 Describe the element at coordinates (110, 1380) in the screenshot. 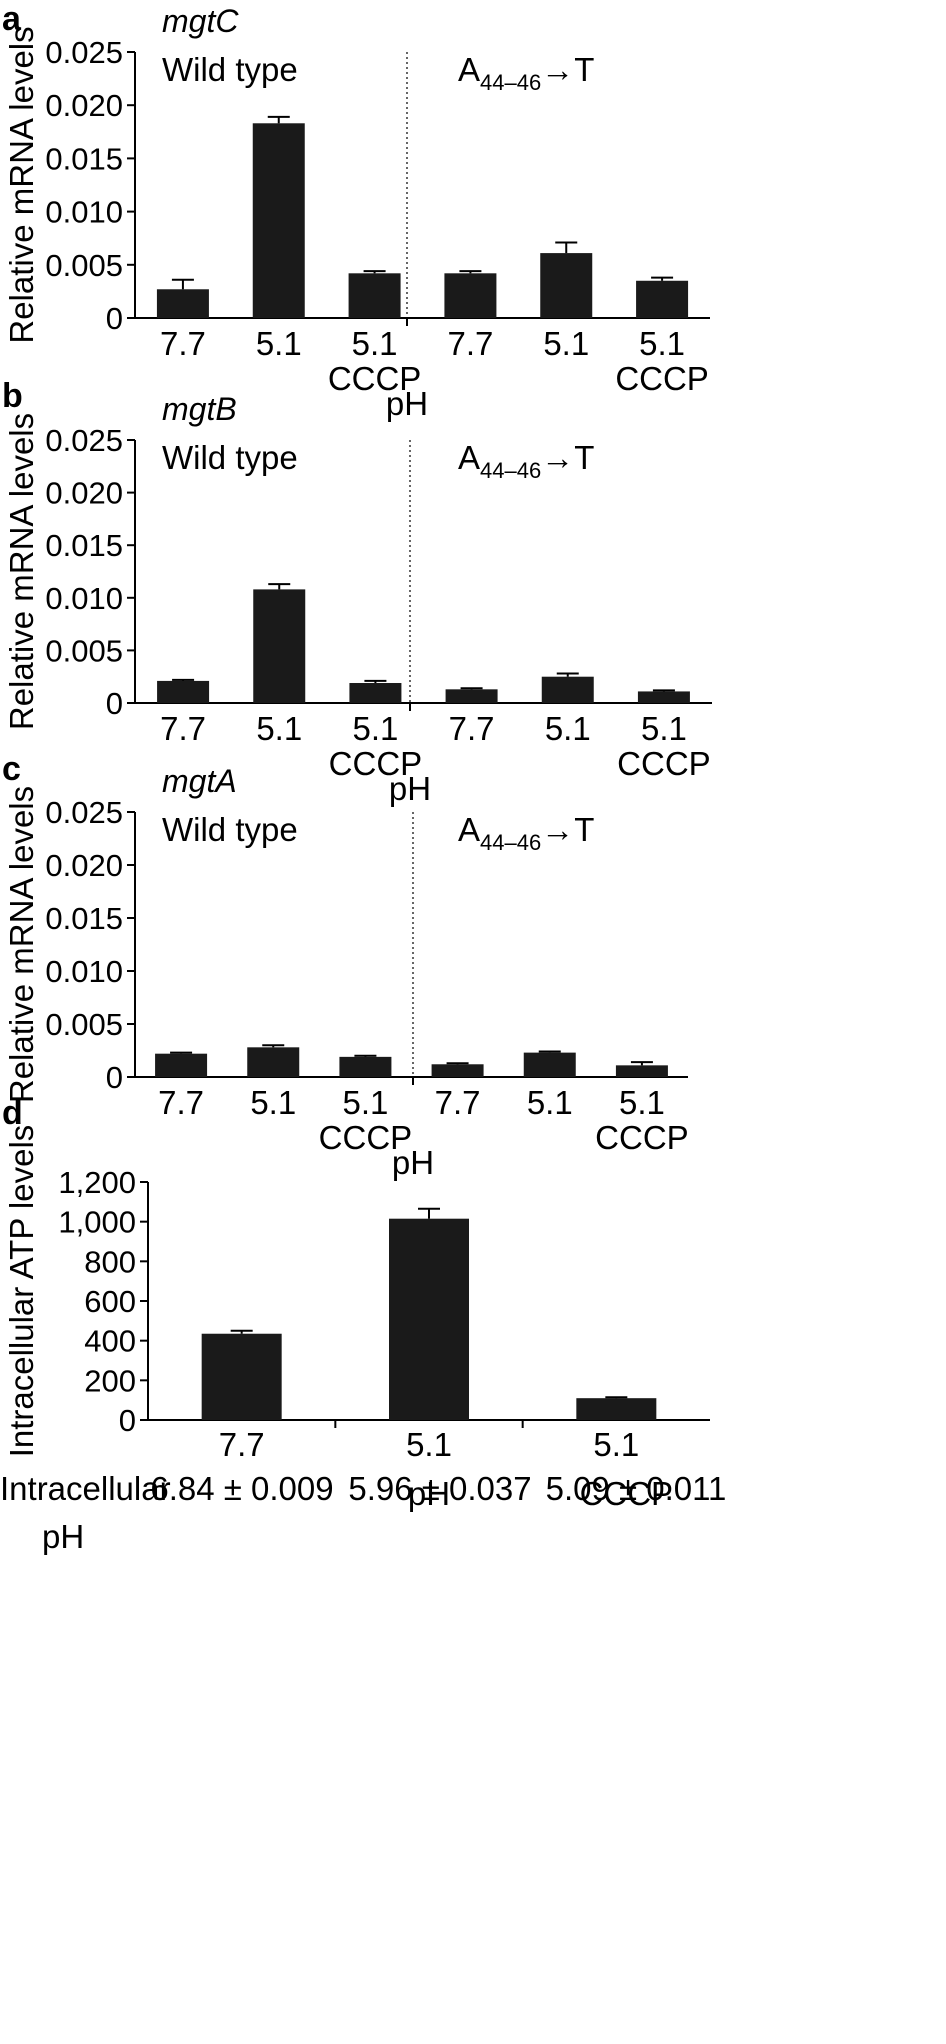

I see `y-tick-label: 200` at that location.